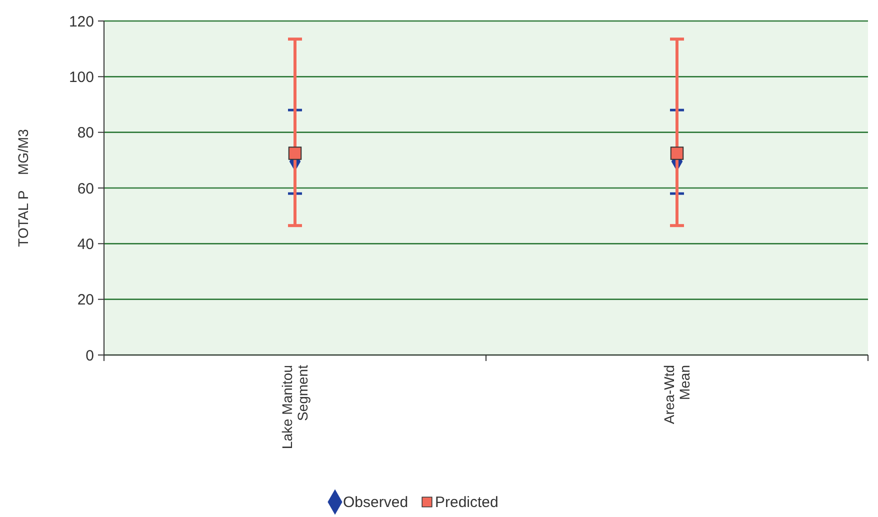 This screenshot has height=517, width=878. Describe the element at coordinates (23, 187) in the screenshot. I see `y-axis-title: TOTAL P MG/M3` at that location.